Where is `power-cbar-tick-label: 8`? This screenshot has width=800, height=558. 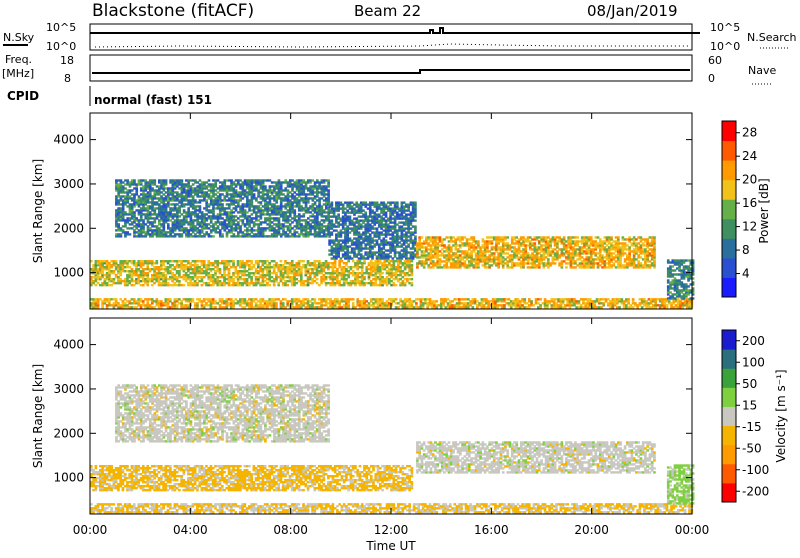 power-cbar-tick-label: 8 is located at coordinates (746, 250).